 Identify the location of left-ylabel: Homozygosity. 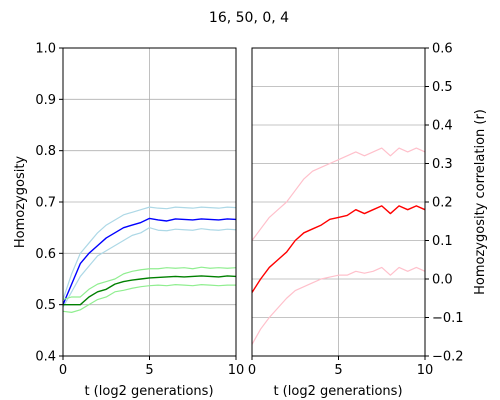
(20, 202).